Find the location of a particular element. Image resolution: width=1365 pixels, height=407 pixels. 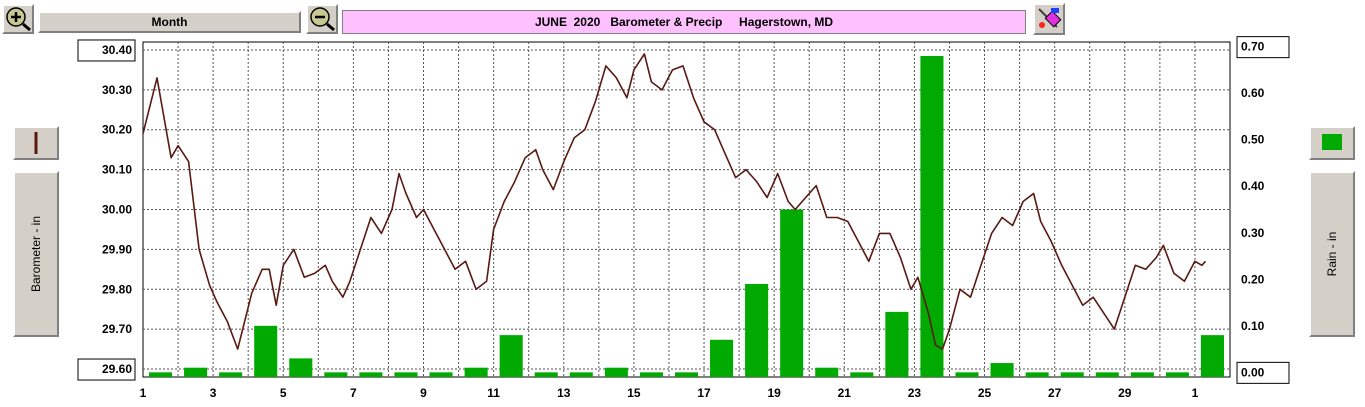

period-selector-button: Month is located at coordinates (169, 22).